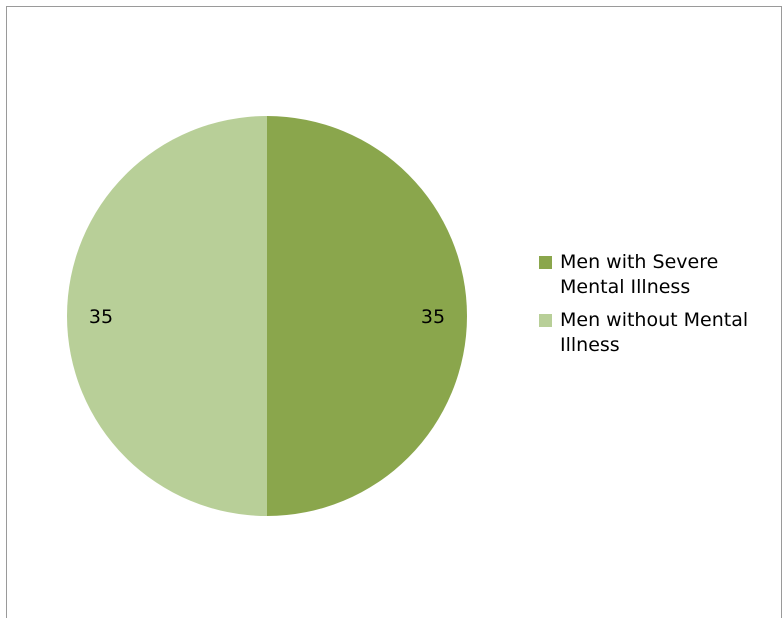 The height and width of the screenshot is (619, 784). Describe the element at coordinates (101, 317) in the screenshot. I see `data-label-men-without-mental-illness: 35` at that location.